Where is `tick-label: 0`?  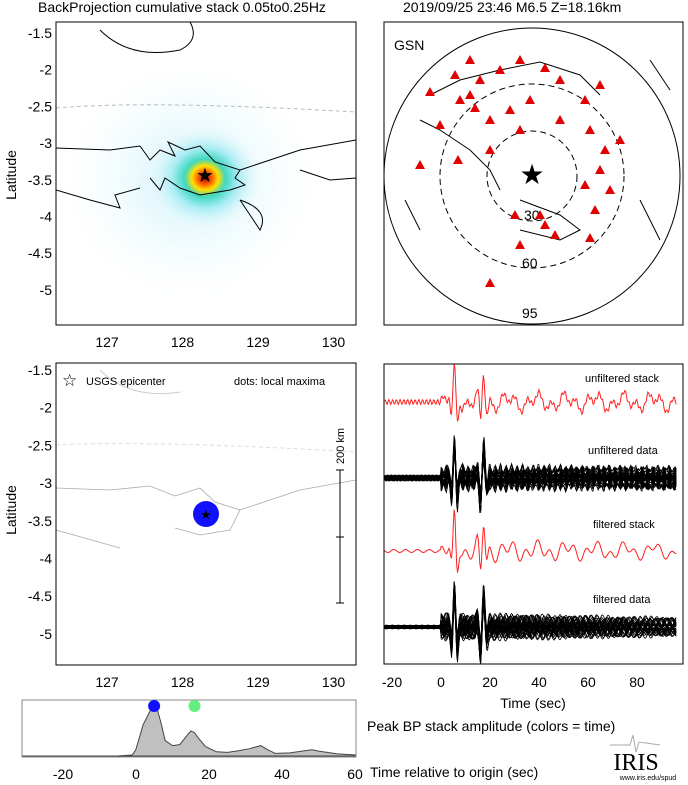
tick-label: 0 is located at coordinates (441, 682).